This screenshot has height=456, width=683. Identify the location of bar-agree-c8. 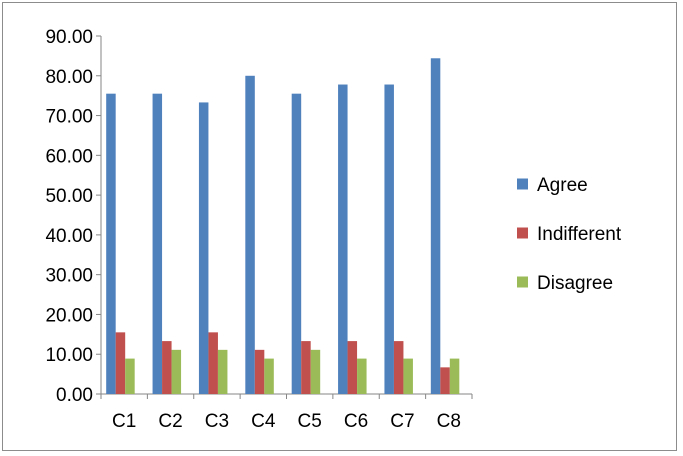
(435, 226).